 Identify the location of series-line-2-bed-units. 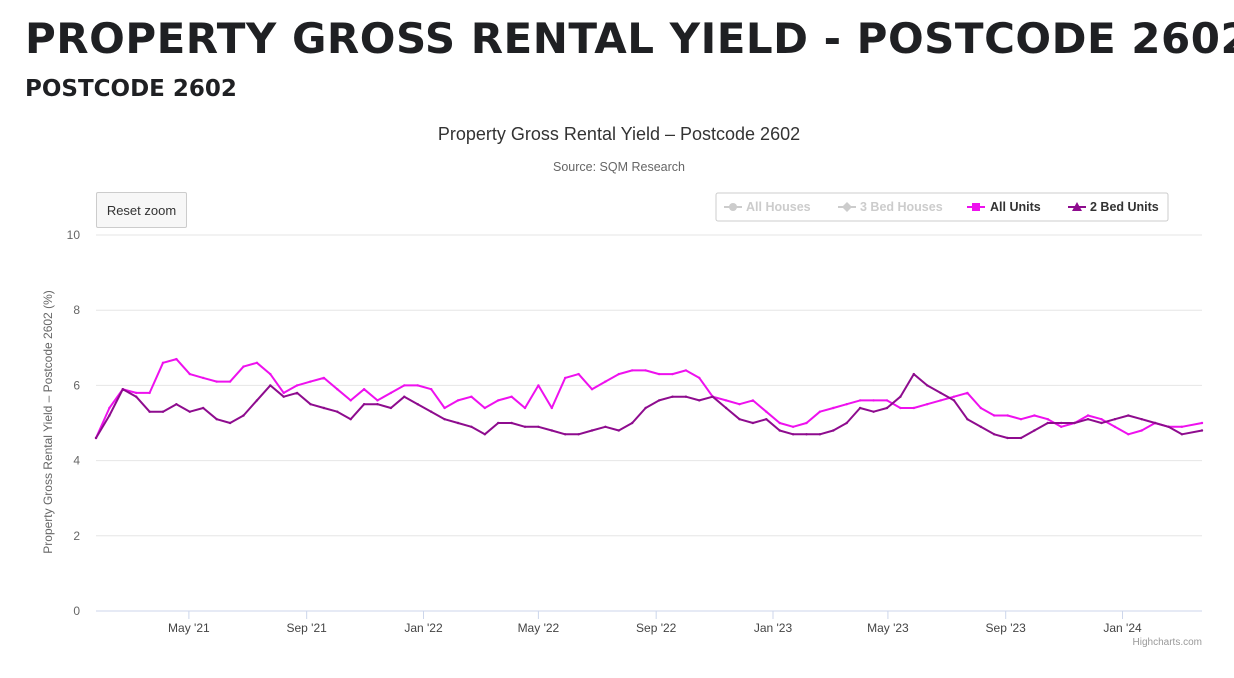
(649, 406).